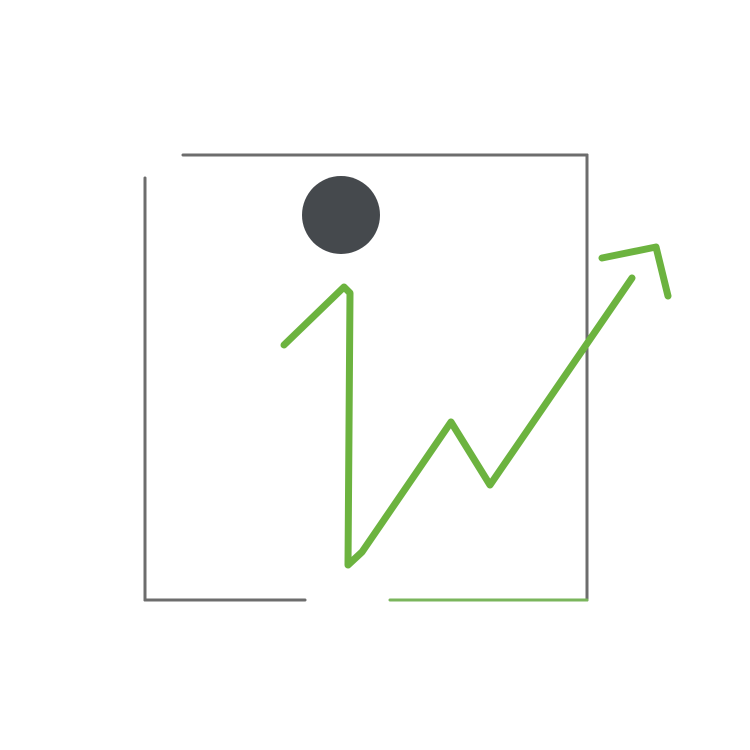 Image resolution: width=750 pixels, height=750 pixels. Describe the element at coordinates (635, 271) in the screenshot. I see `trend-arrow-head-icon` at that location.